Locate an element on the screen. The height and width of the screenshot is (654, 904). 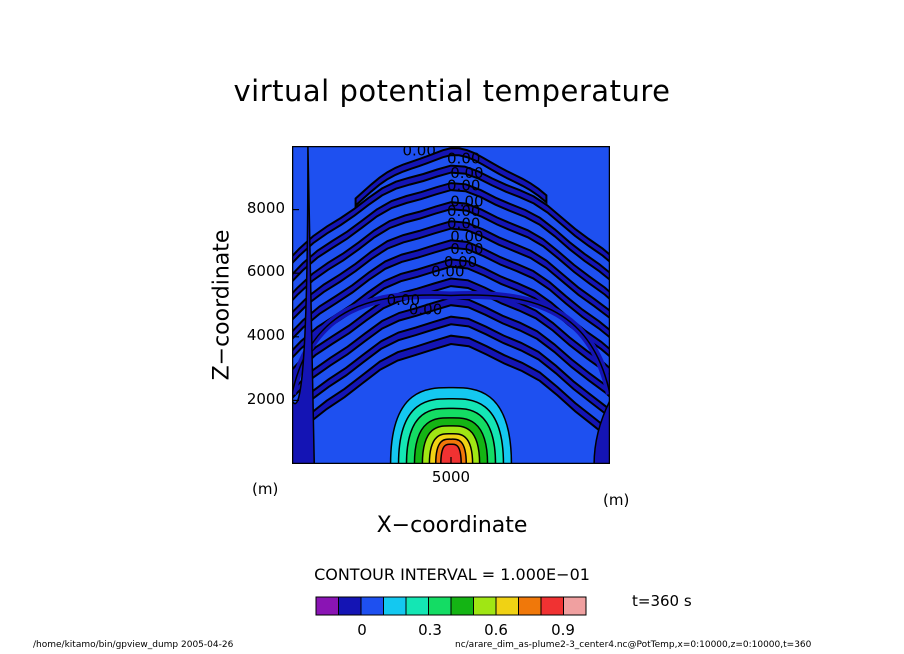
dome-contour-line is located at coordinates (451, 344).